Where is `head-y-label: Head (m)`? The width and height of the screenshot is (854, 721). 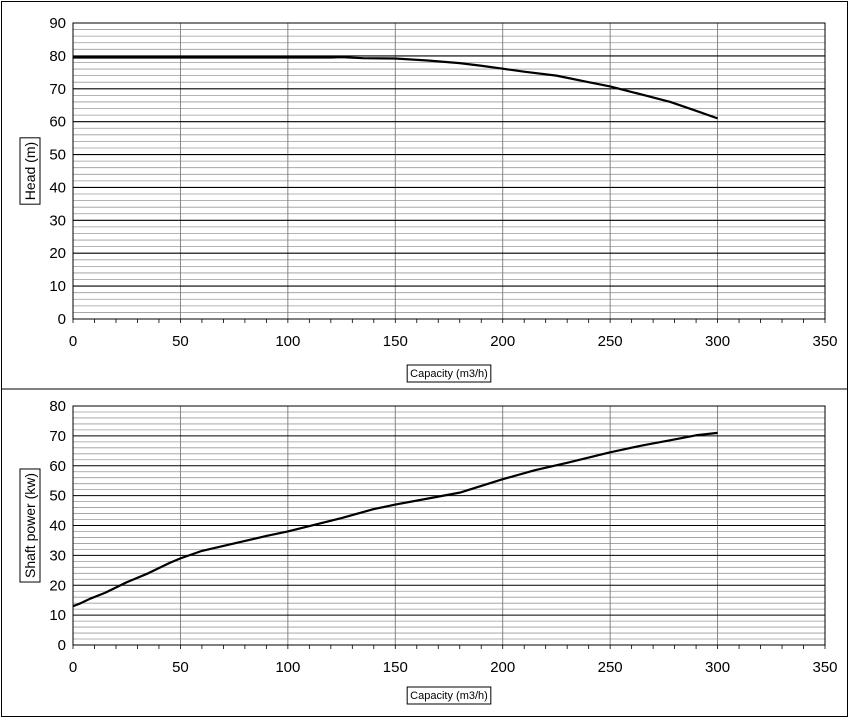 head-y-label: Head (m) is located at coordinates (30, 171).